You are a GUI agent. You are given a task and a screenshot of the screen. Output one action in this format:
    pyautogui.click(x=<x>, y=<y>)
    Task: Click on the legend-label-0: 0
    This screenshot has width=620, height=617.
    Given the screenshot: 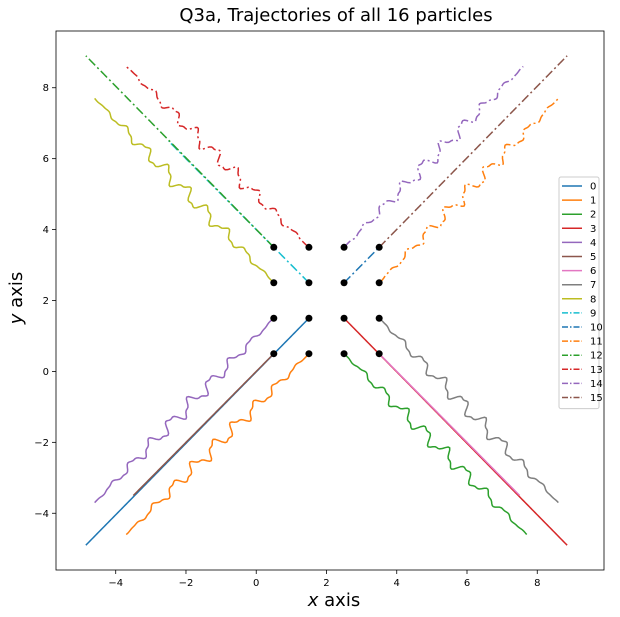 What is the action you would take?
    pyautogui.click(x=593, y=187)
    